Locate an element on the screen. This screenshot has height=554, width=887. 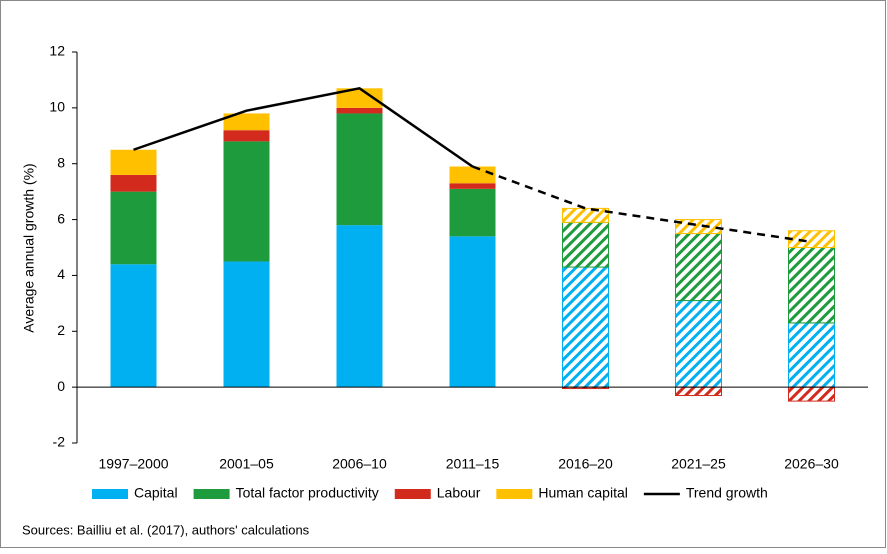
legend-label: Human capital is located at coordinates (583, 493).